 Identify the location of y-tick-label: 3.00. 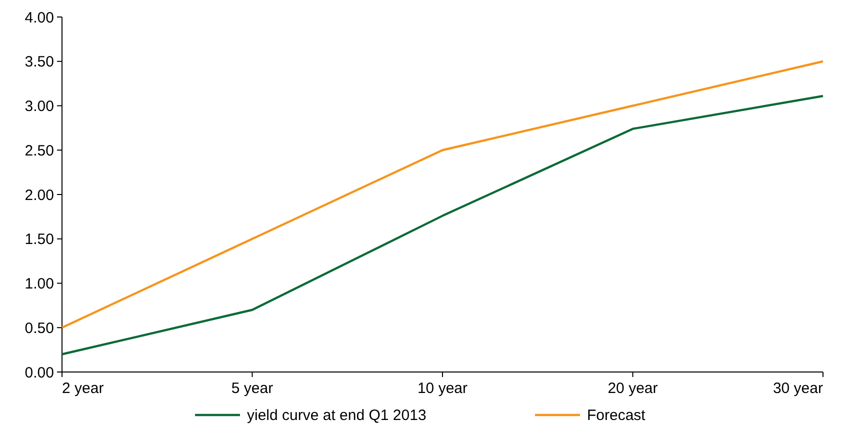
(39, 106).